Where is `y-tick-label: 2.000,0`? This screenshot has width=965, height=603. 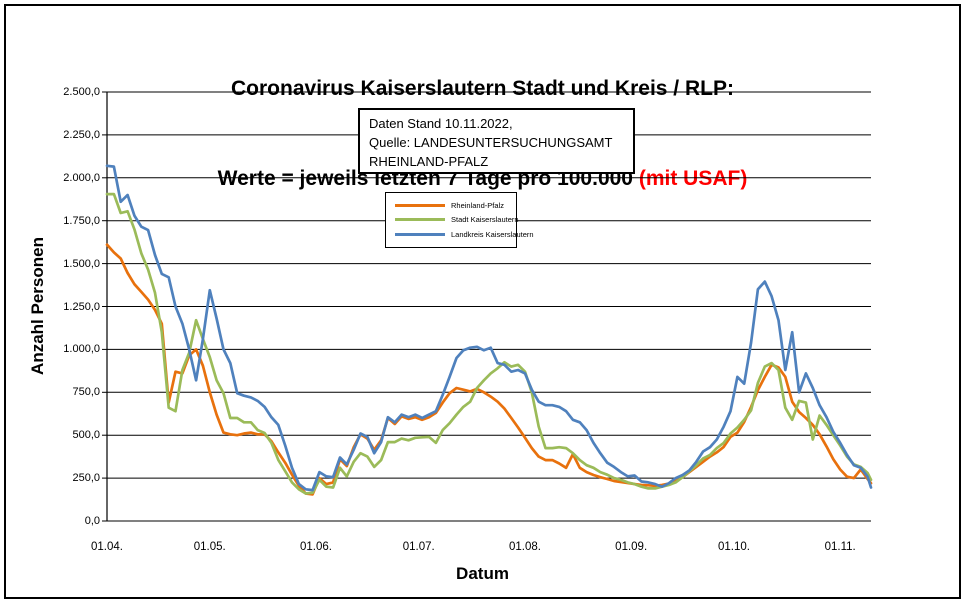
y-tick-label: 2.000,0 is located at coordinates (81, 177).